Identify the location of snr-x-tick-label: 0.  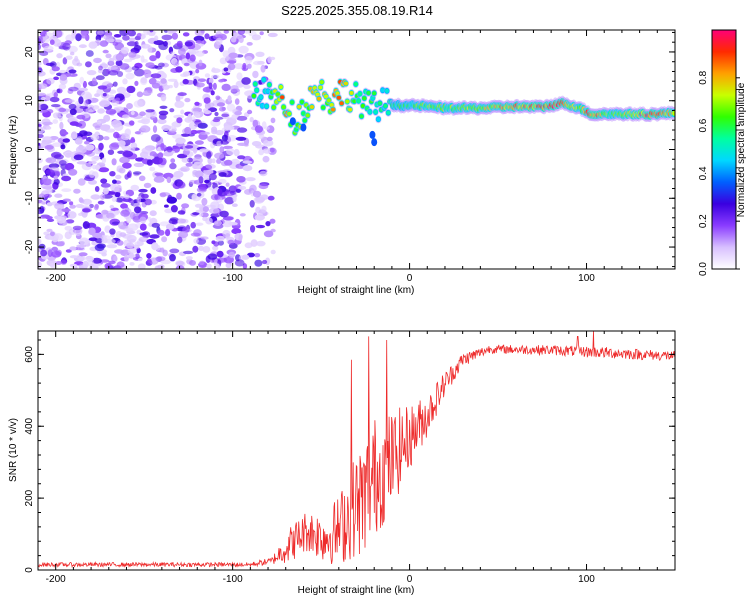
(410, 579).